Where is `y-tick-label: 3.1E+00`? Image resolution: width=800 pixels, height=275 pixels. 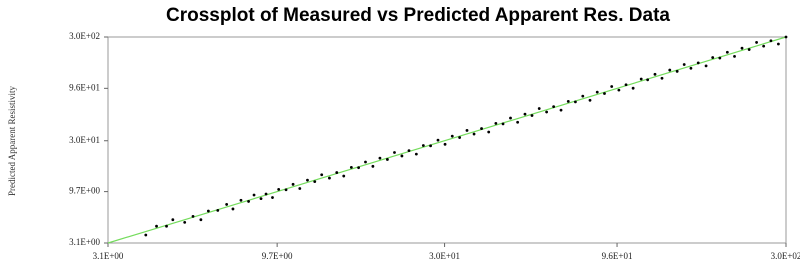 y-tick-label: 3.1E+00 is located at coordinates (84, 242).